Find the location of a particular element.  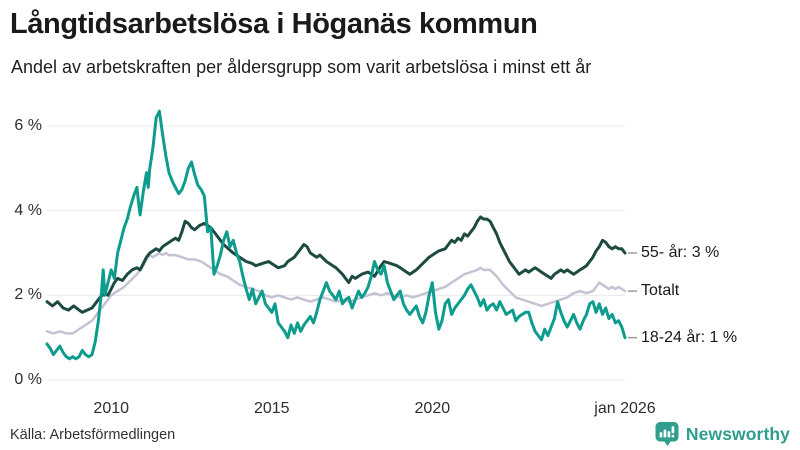

series-label-totalt: Totalt is located at coordinates (660, 291).